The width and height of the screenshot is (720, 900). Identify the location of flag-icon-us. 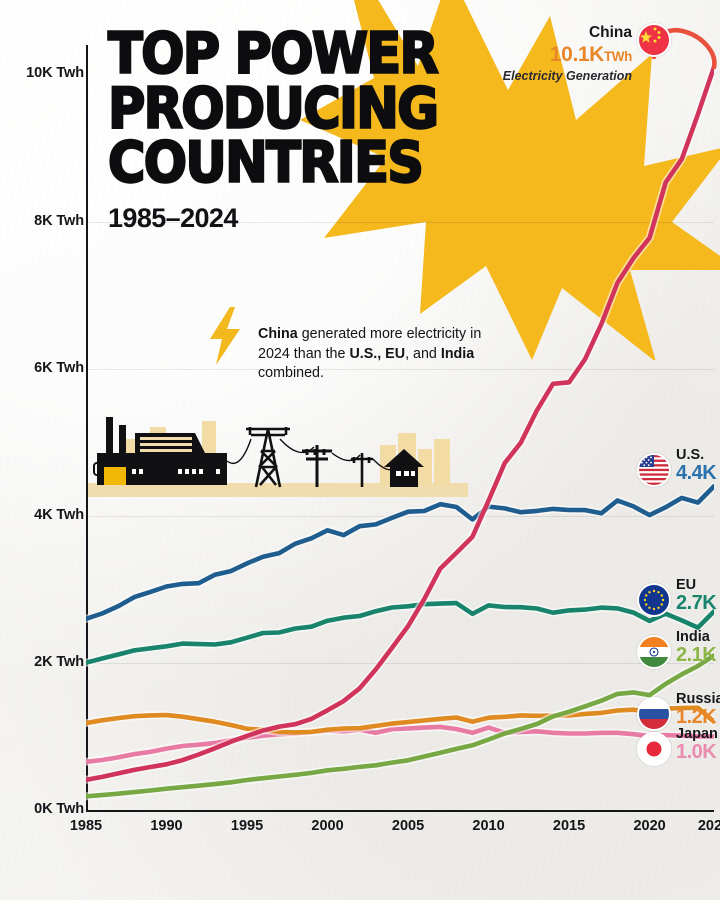
(654, 470).